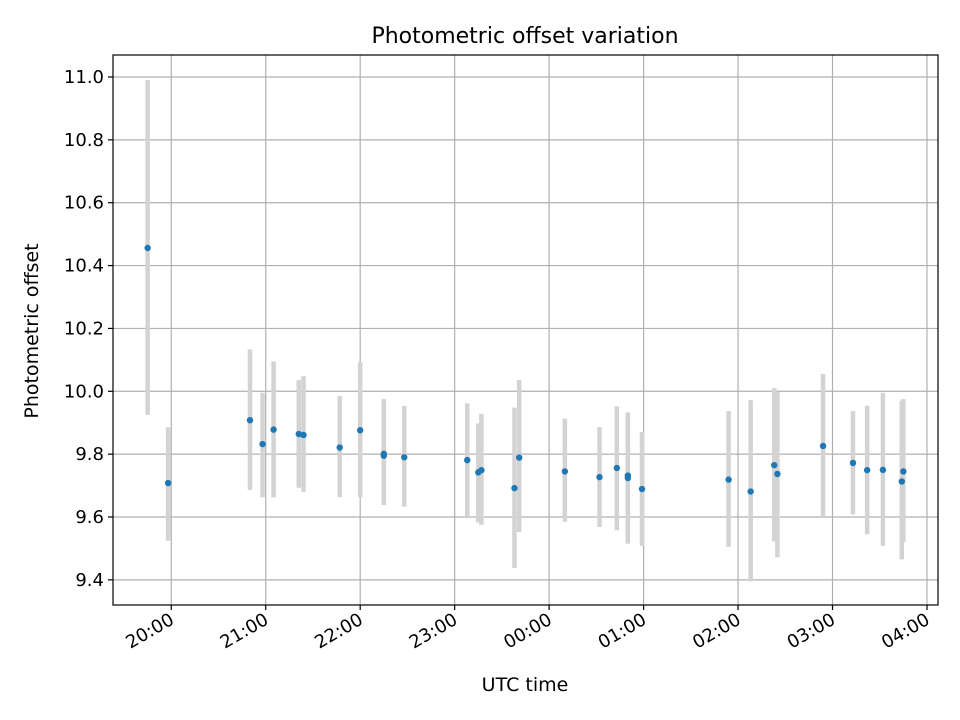  I want to click on y-tick-label: 9.8, so click(89, 454).